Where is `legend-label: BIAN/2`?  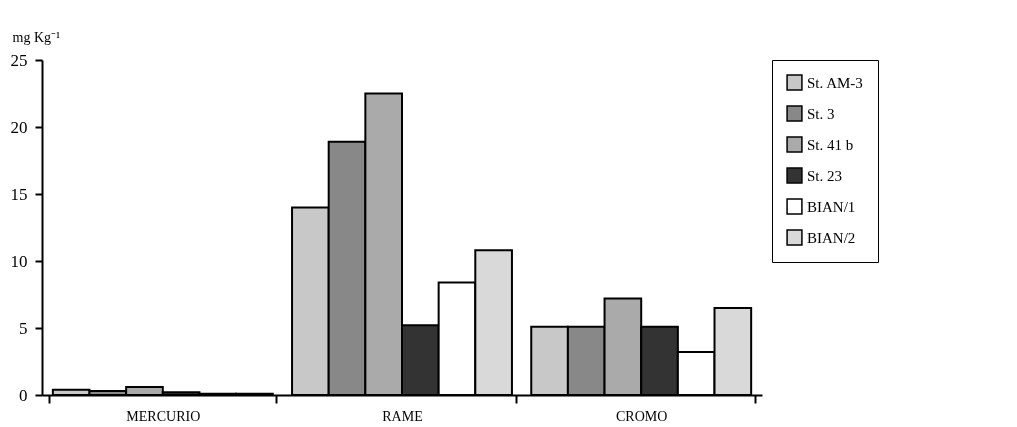
legend-label: BIAN/2 is located at coordinates (831, 237).